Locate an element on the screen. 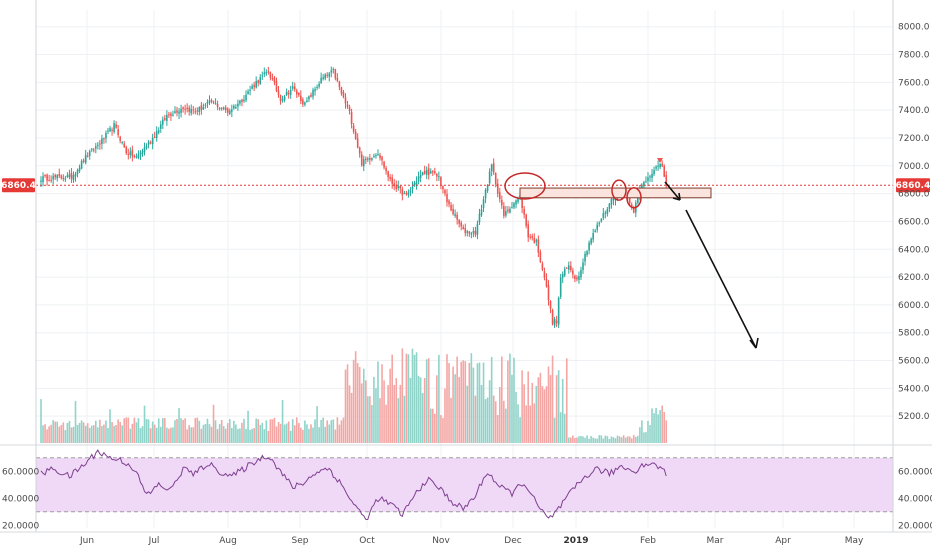 This screenshot has width=932, height=554. time-tick-label: Oct is located at coordinates (367, 541).